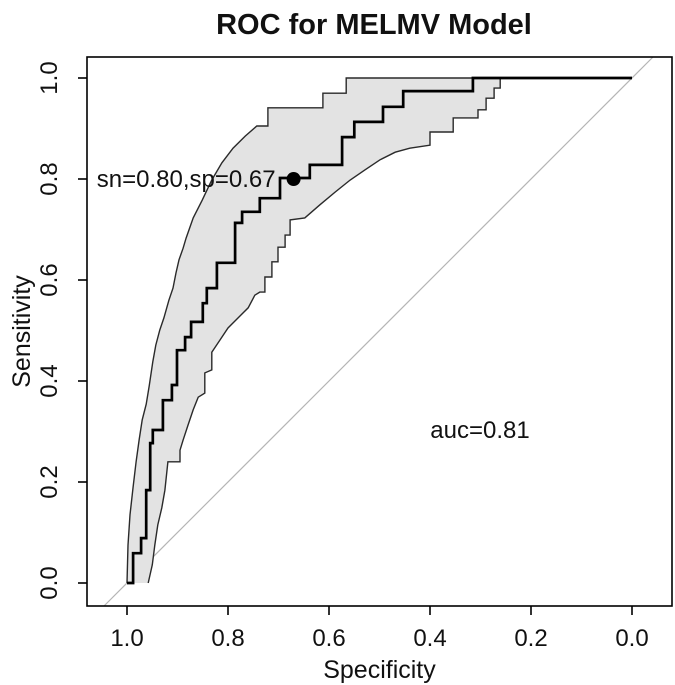 This screenshot has width=675, height=685. What do you see at coordinates (61, 330) in the screenshot?
I see `y-axis-ticks: 0.0 0.2 0.4 0.6 0.8 1.0` at bounding box center [61, 330].